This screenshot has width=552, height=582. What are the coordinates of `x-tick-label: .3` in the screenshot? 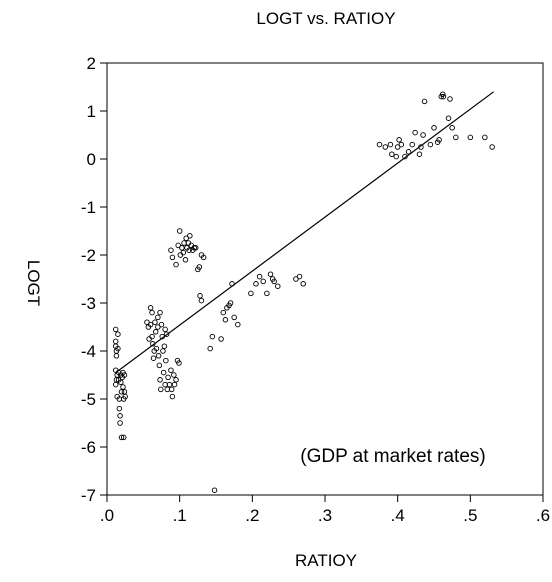 It's located at (325, 515).